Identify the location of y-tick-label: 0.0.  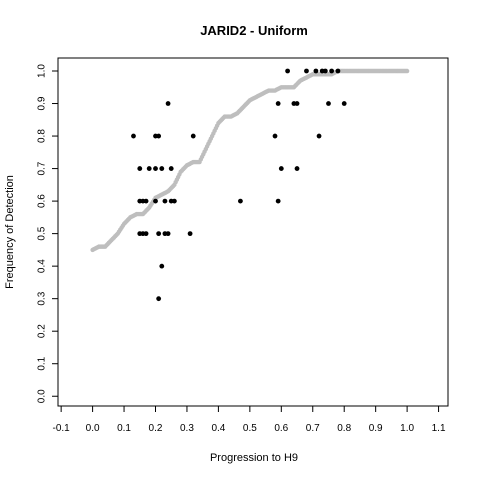
(42, 396).